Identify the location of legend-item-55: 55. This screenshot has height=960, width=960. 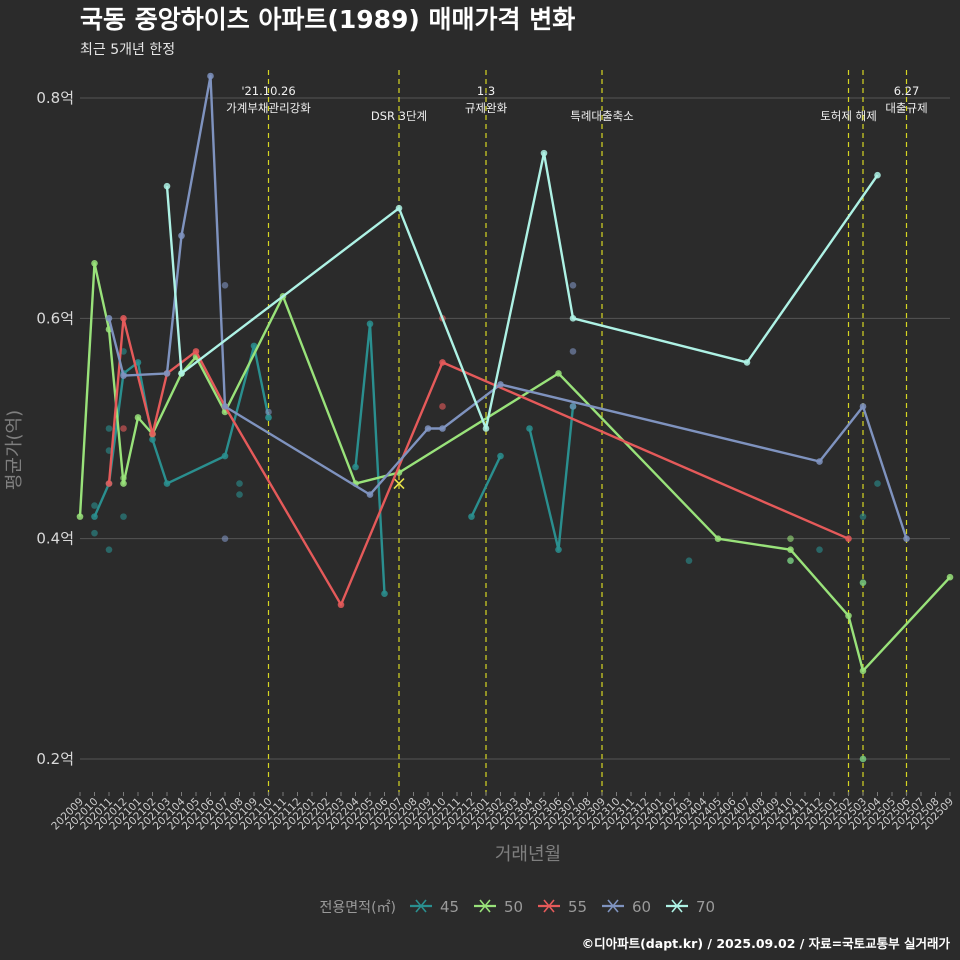
(562, 907).